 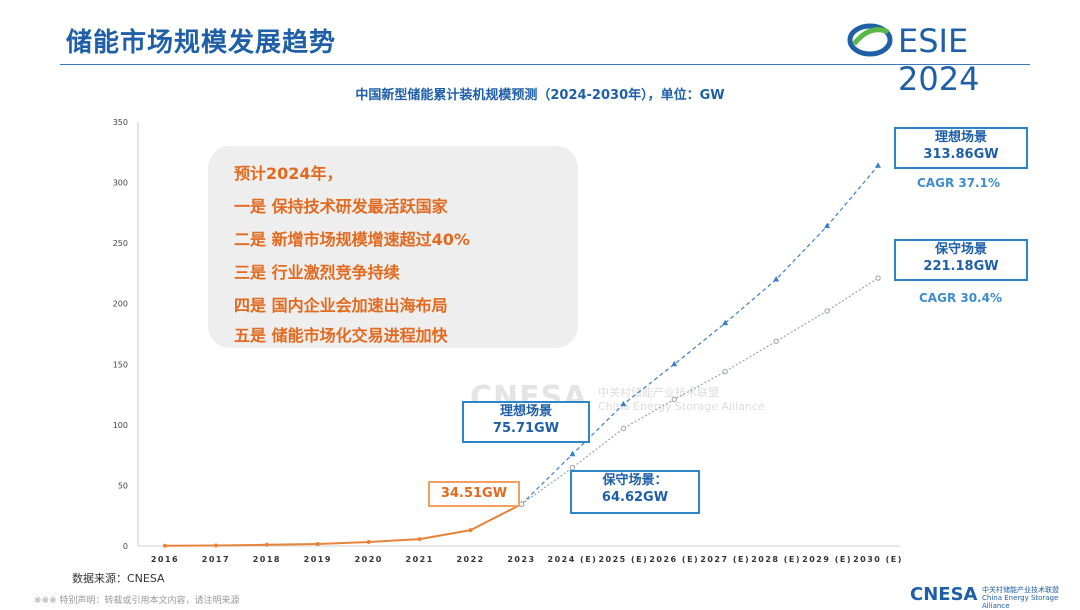 What do you see at coordinates (521, 559) in the screenshot?
I see `x-tick-label: 2023` at bounding box center [521, 559].